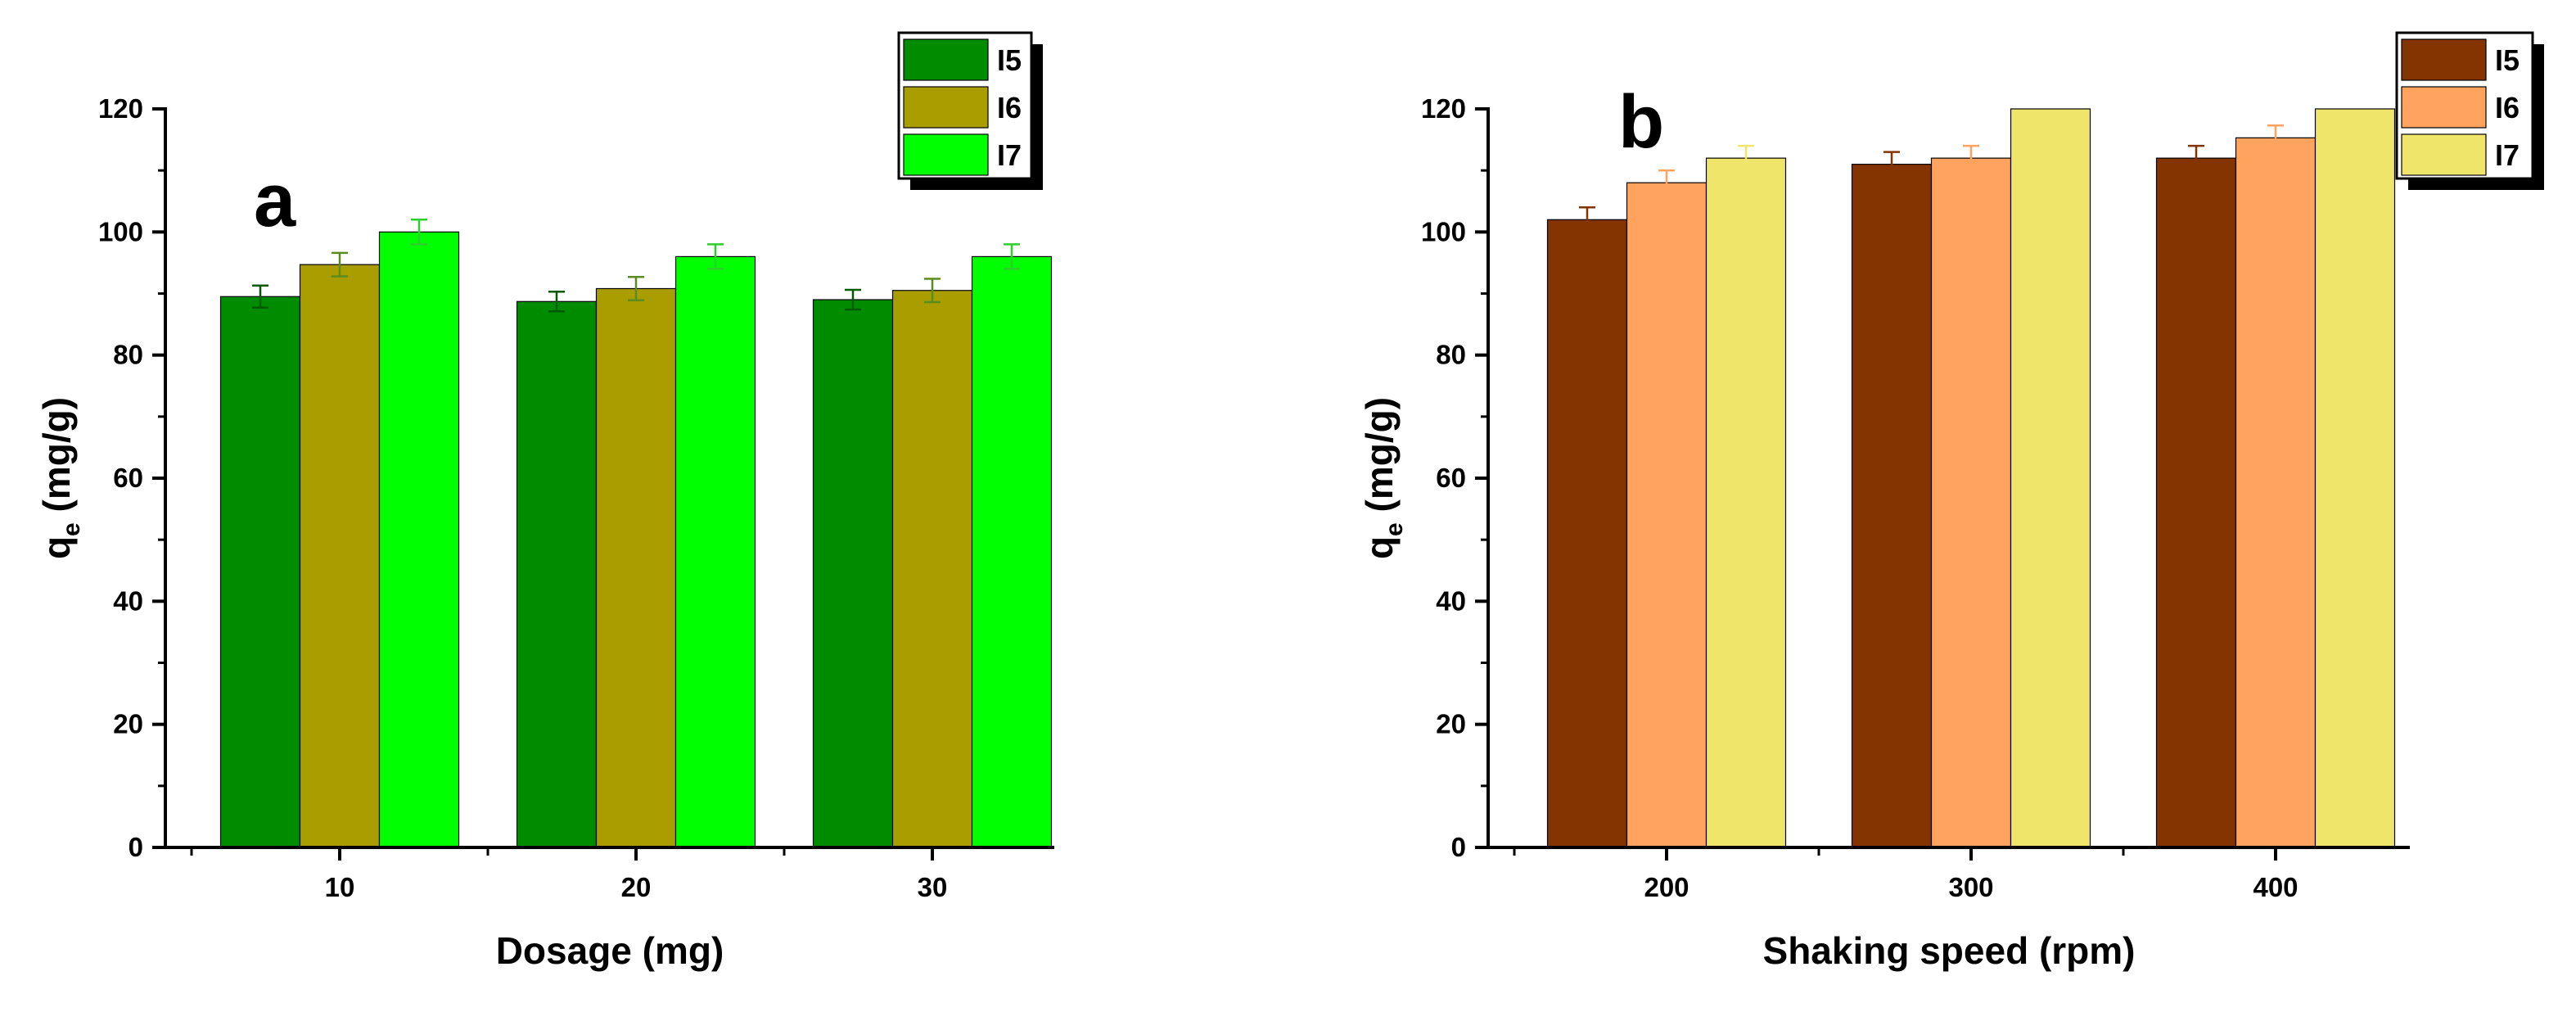  I want to click on x-tick-label: 20, so click(636, 887).